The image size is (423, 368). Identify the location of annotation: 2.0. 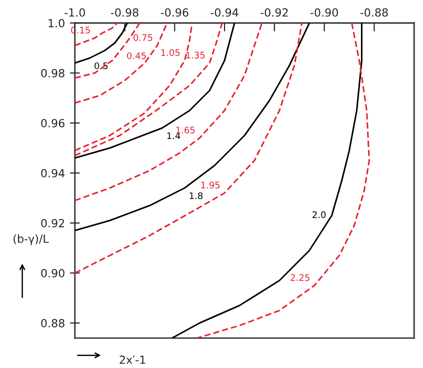
(319, 214).